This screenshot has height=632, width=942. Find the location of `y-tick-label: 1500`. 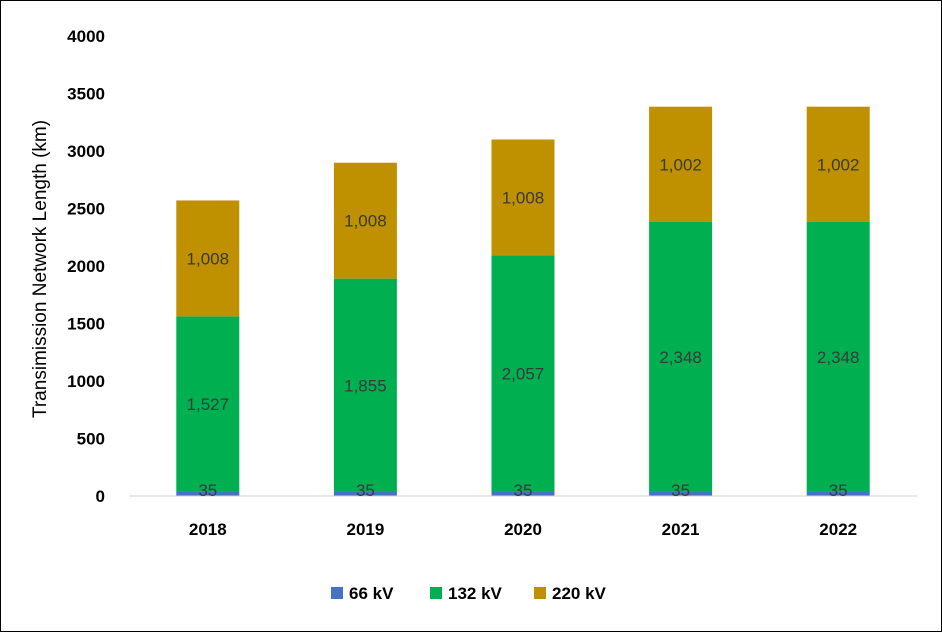

y-tick-label: 1500 is located at coordinates (86, 324).